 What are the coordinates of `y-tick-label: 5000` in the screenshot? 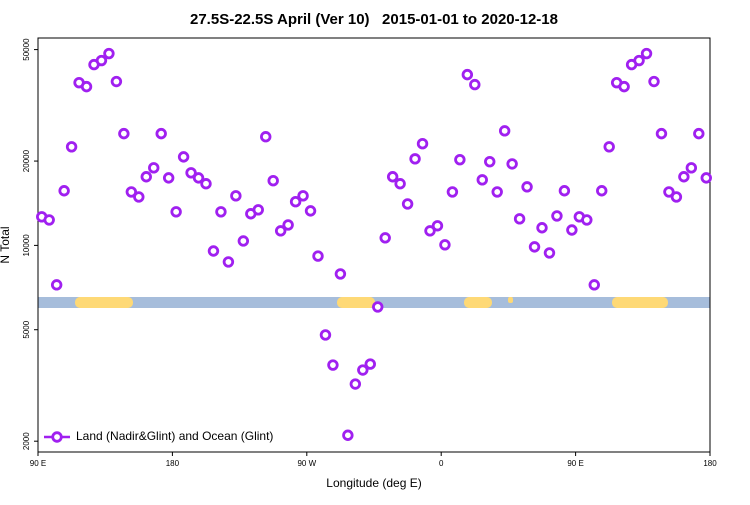 It's located at (26, 329).